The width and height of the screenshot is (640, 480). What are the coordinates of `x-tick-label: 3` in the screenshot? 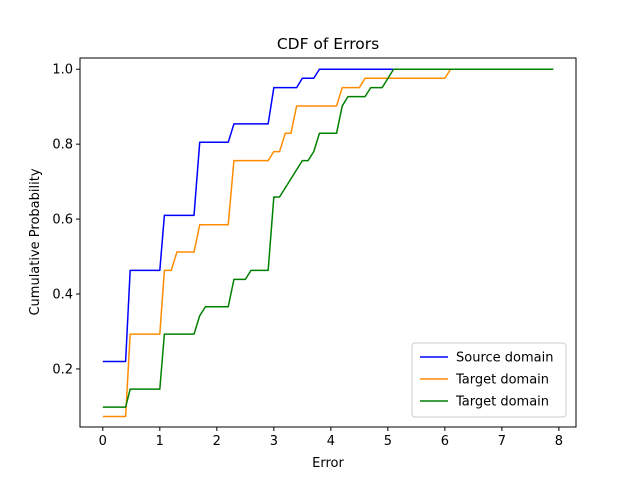 It's located at (274, 441).